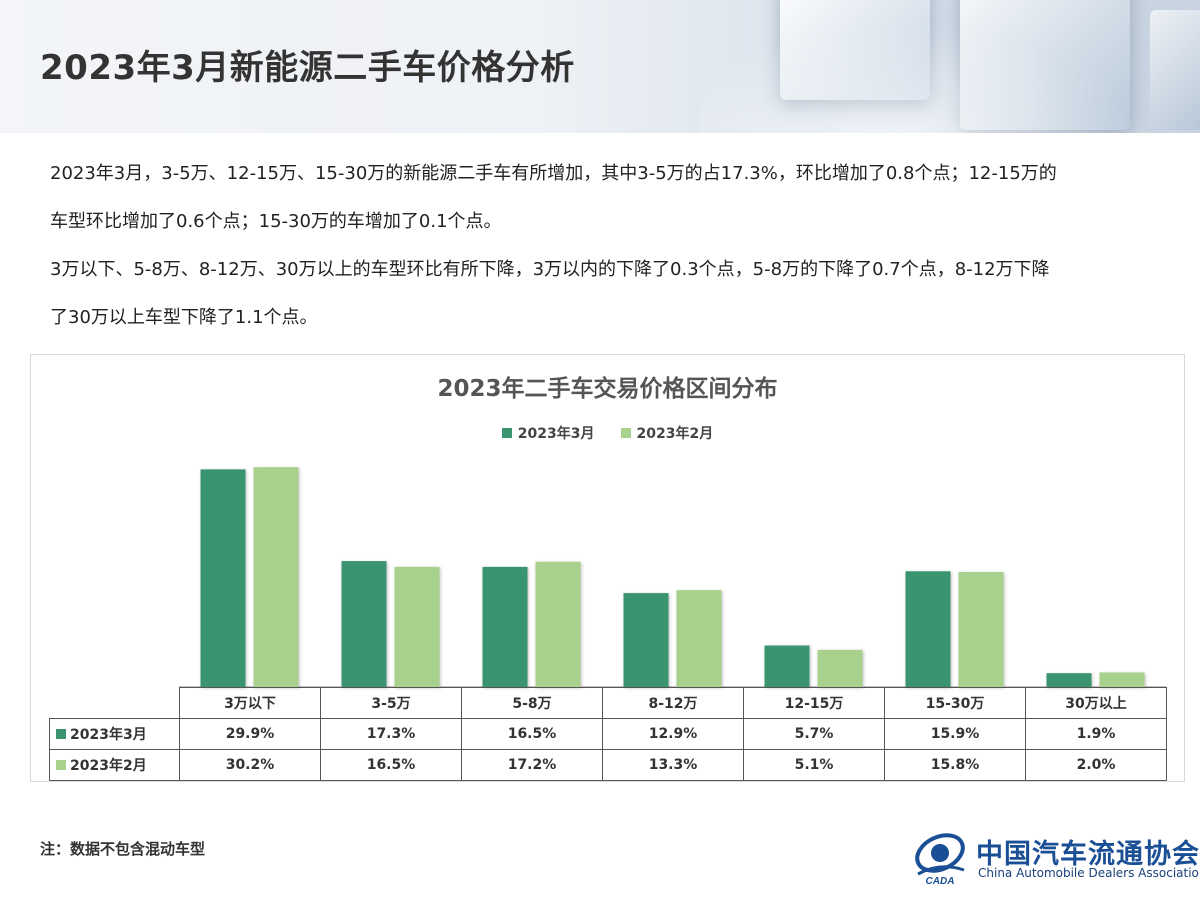 The height and width of the screenshot is (900, 1200). What do you see at coordinates (1088, 854) in the screenshot?
I see `logo-name-cn: 中国汽车流通协会` at bounding box center [1088, 854].